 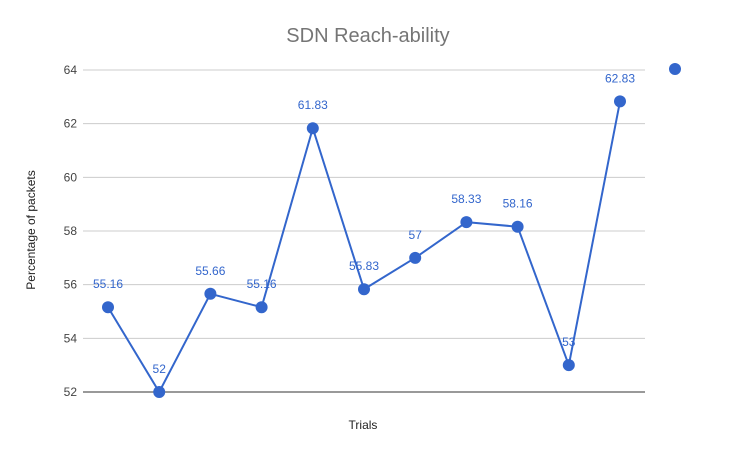 I want to click on y-tick-label: 52, so click(x=71, y=392).